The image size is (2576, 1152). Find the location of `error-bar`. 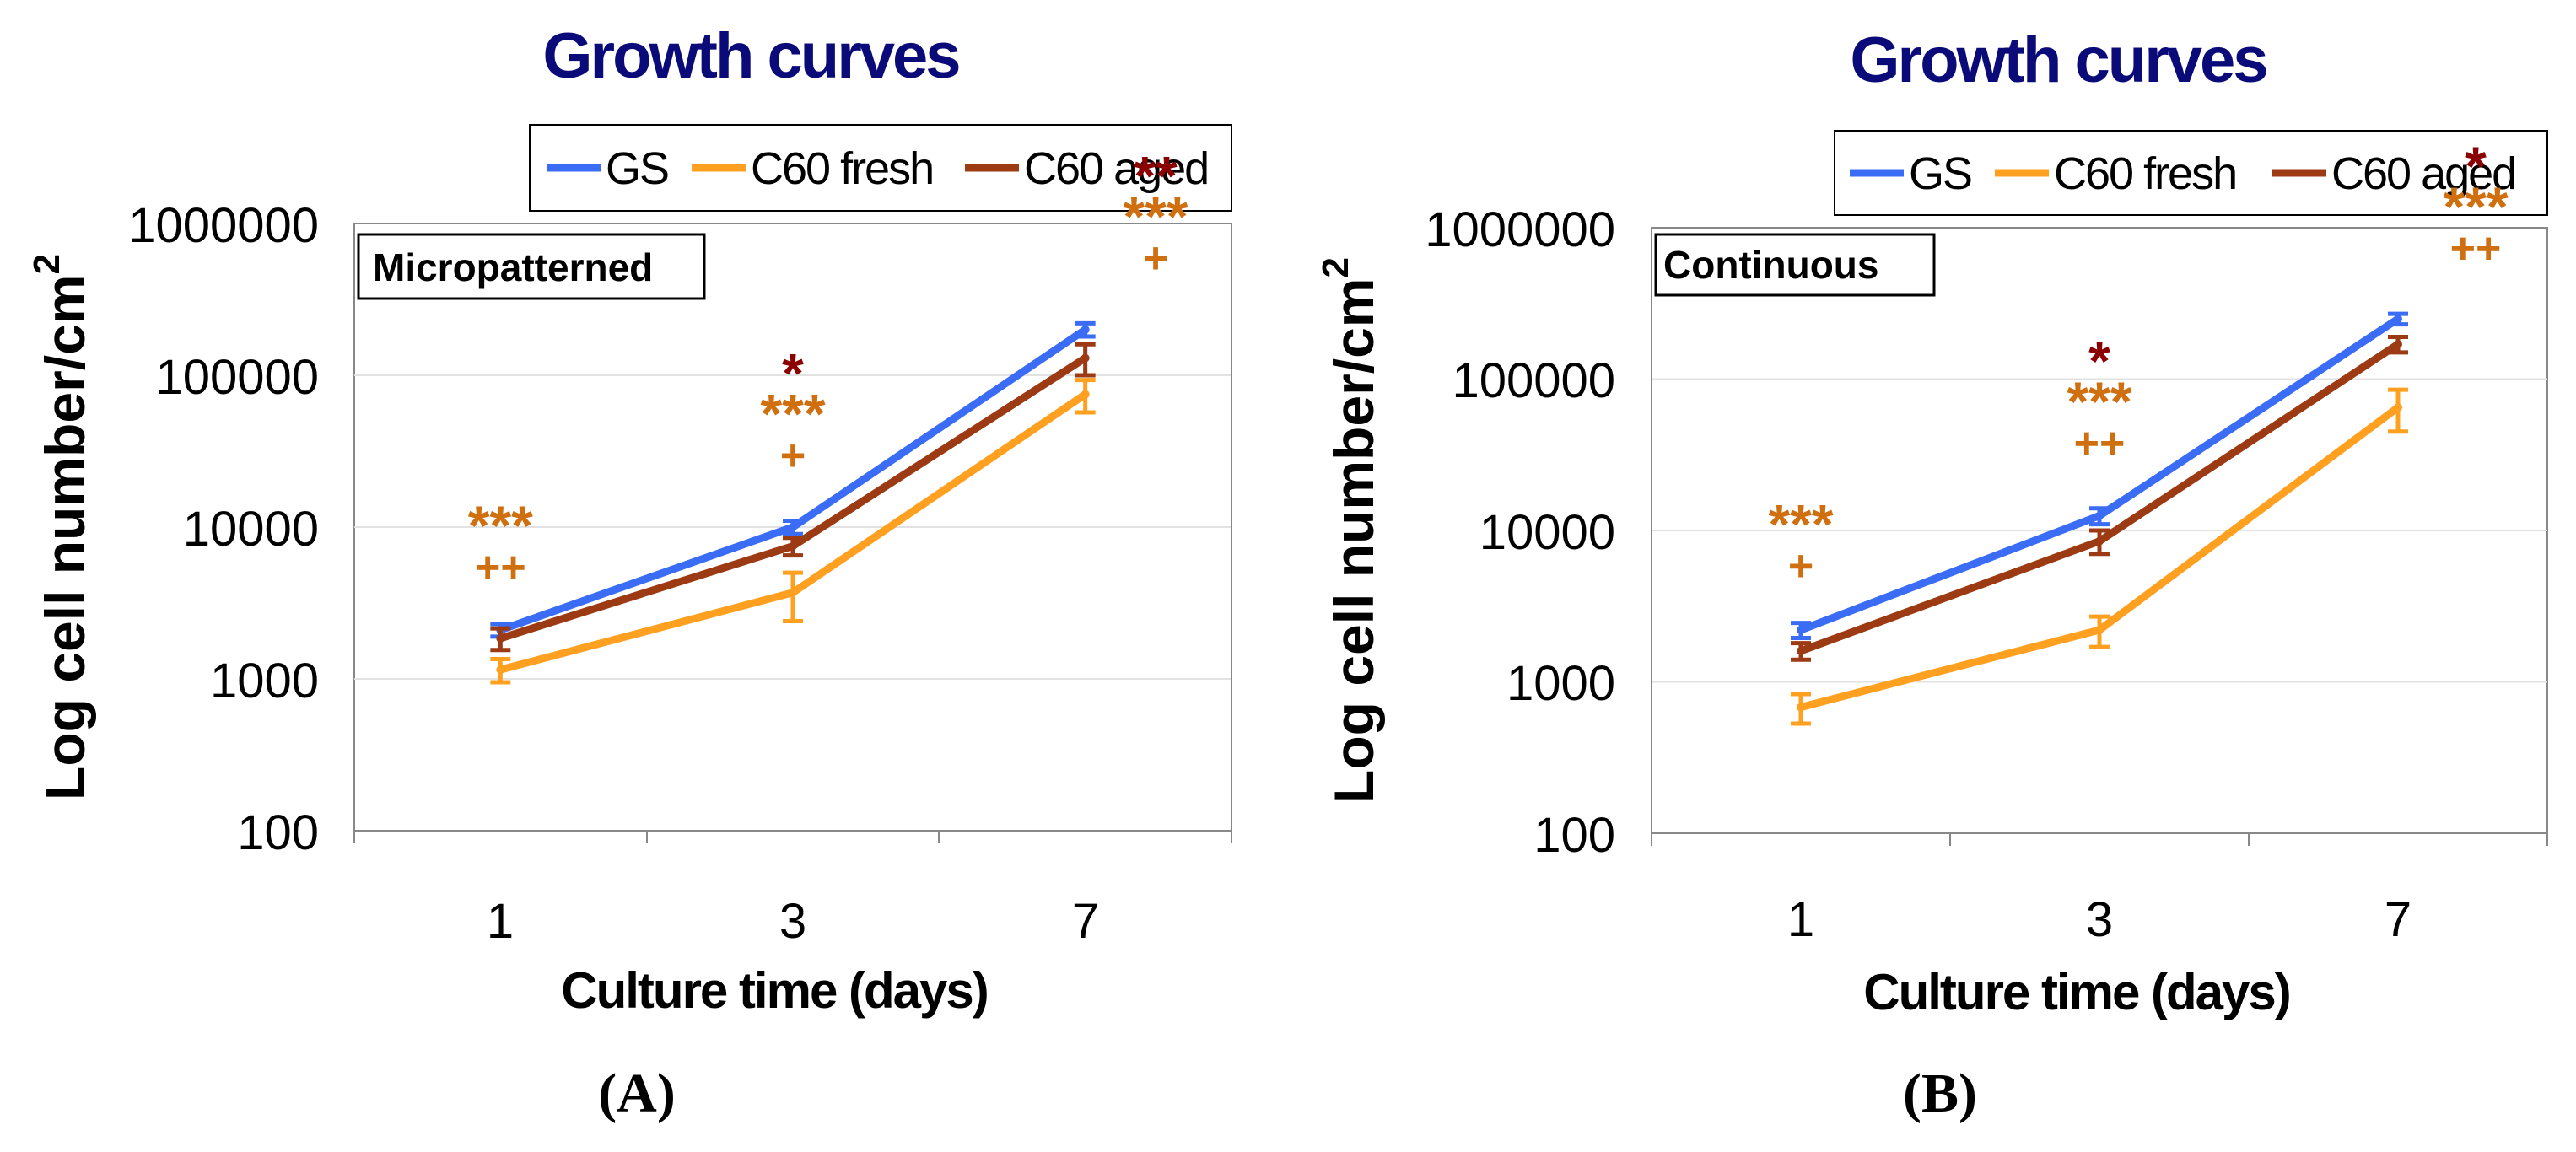

error-bar is located at coordinates (793, 597).